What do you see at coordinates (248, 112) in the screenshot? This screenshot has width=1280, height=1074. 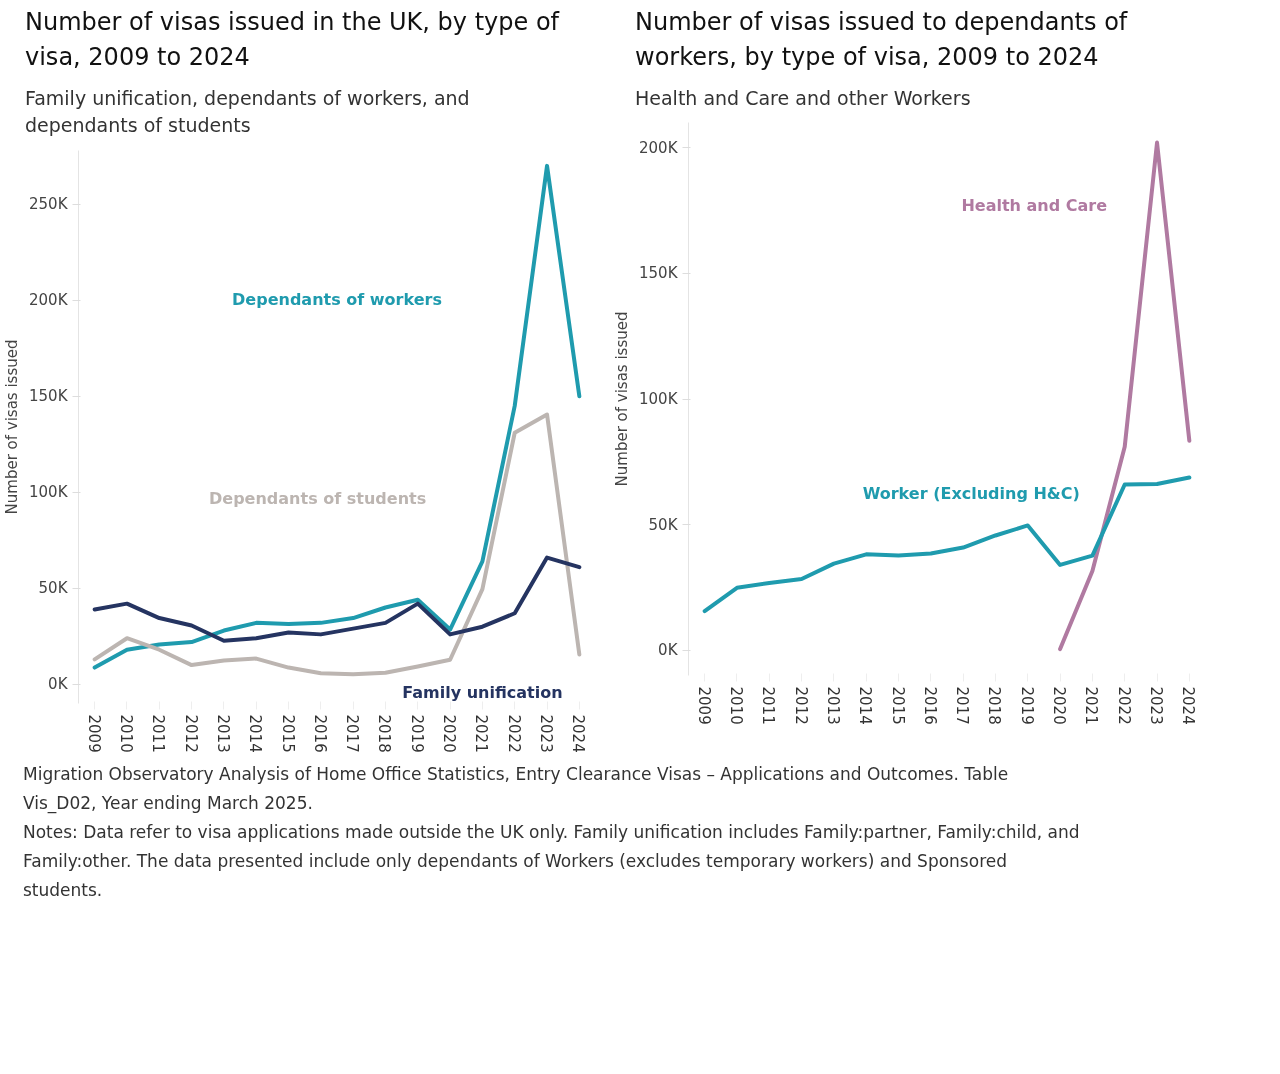 I see `chart-subtitle: Family unification, dependants of workers, and dependants of students` at bounding box center [248, 112].